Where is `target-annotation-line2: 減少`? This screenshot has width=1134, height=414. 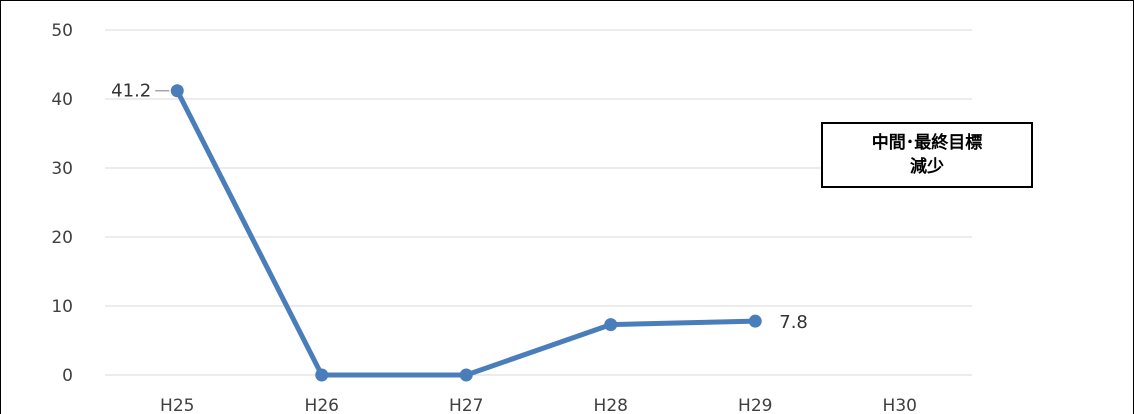
target-annotation-line2: 減少 is located at coordinates (927, 167).